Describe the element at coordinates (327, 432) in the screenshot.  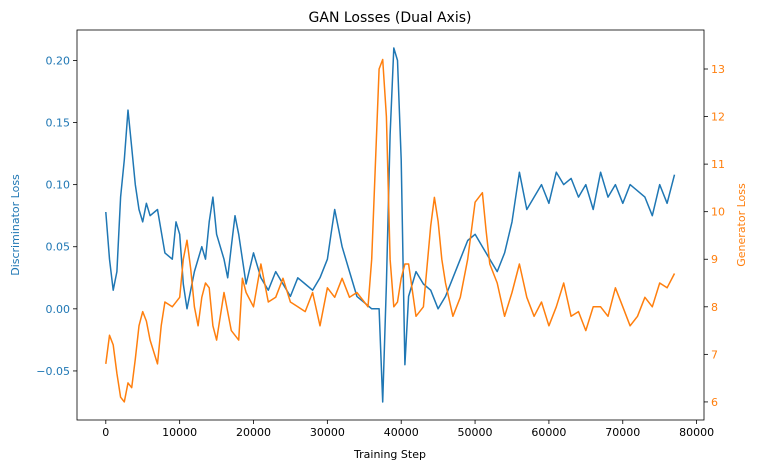
I see `x-tick-label: 30000` at that location.